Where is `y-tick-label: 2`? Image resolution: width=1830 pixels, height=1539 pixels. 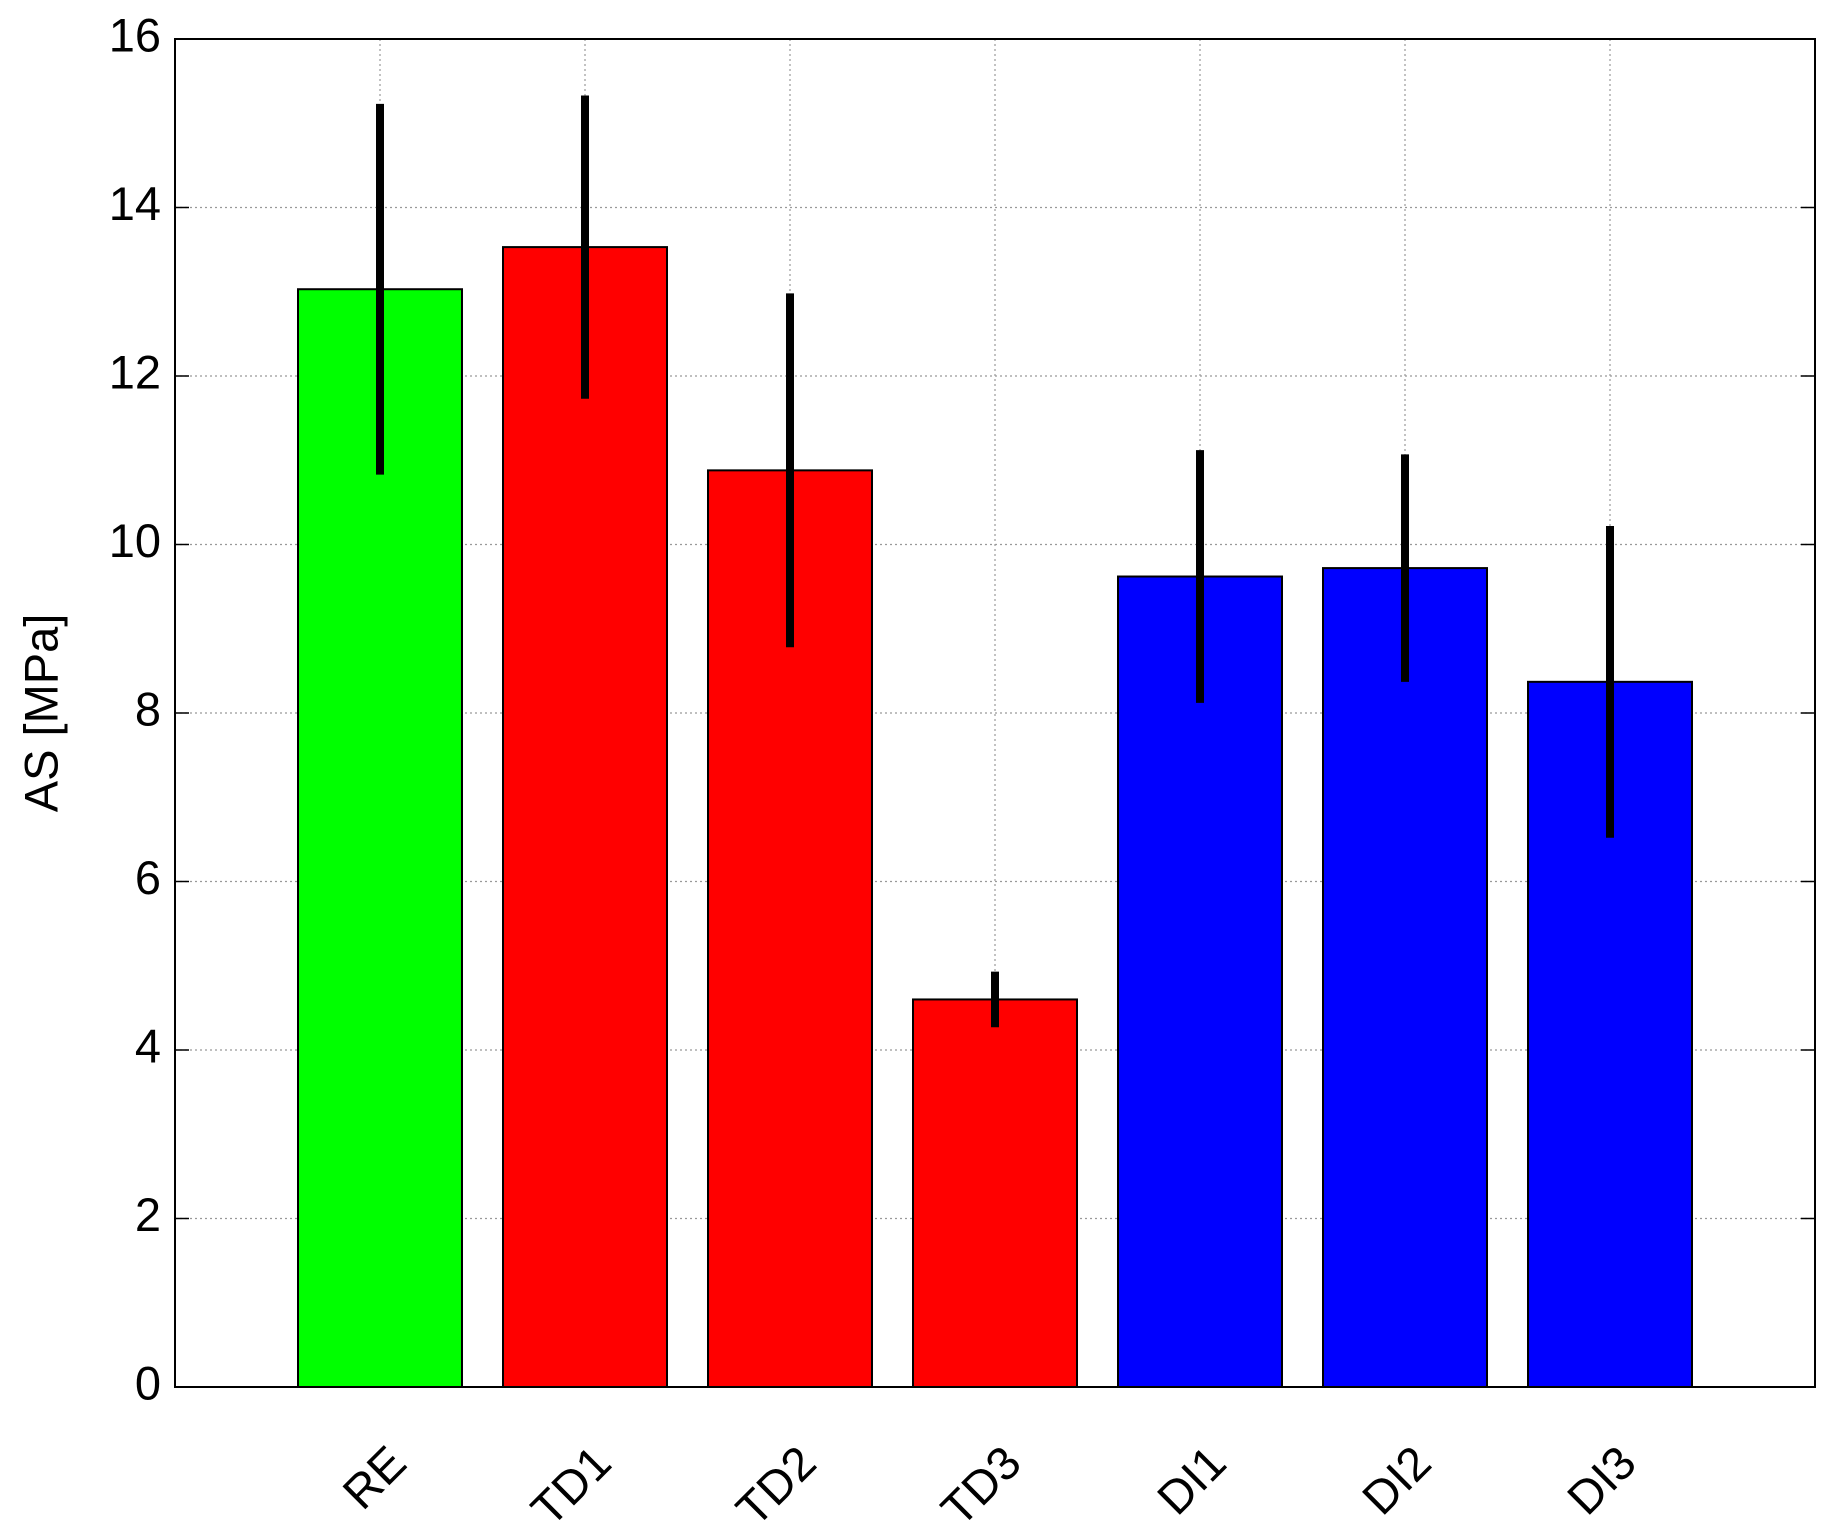
y-tick-label: 2 is located at coordinates (148, 1214).